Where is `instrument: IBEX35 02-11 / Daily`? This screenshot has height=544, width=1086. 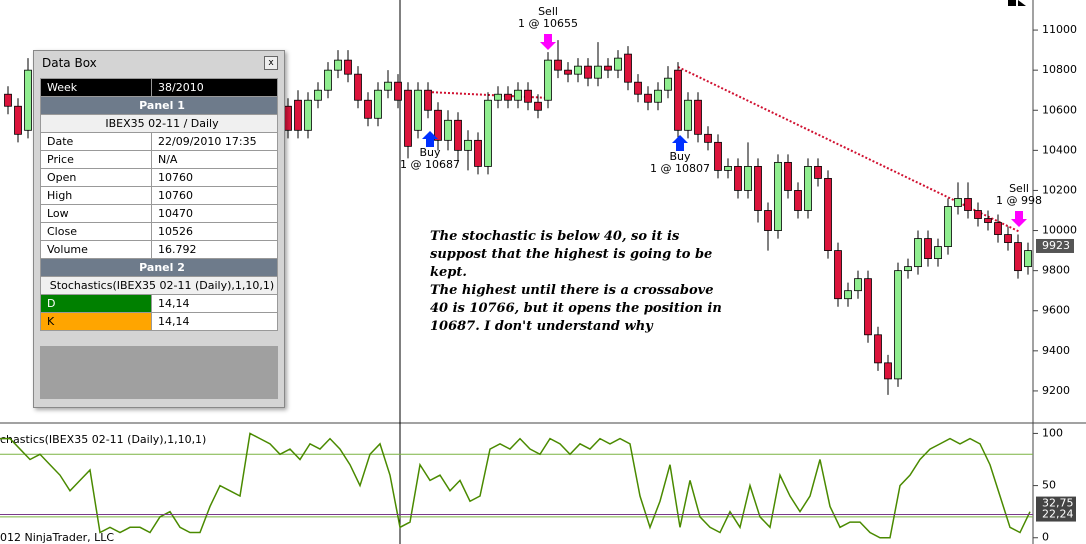
instrument: IBEX35 02-11 / Daily is located at coordinates (159, 123).